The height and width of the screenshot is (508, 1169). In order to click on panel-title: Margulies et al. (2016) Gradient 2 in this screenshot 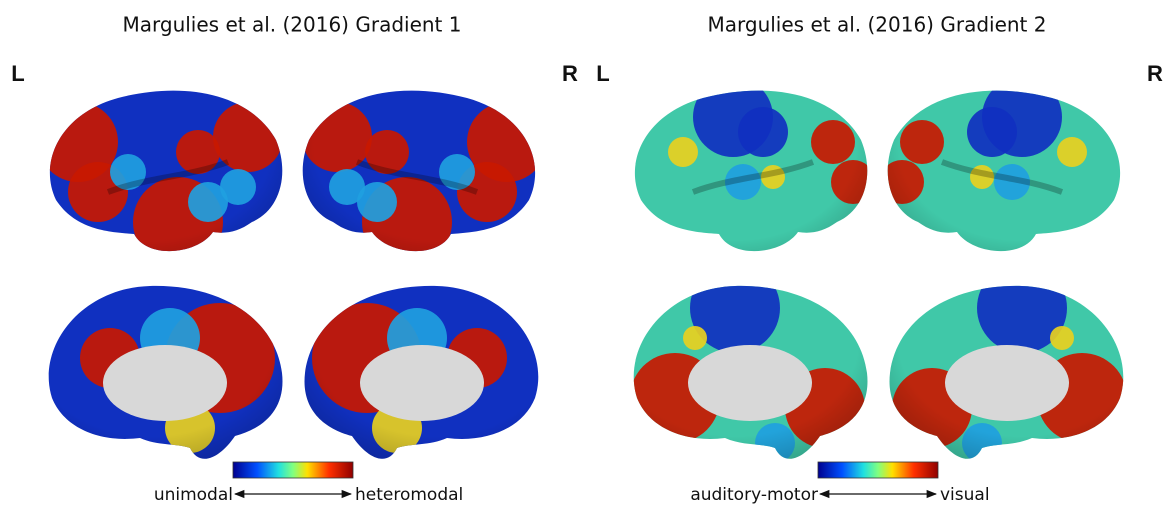, I will do `click(877, 25)`.